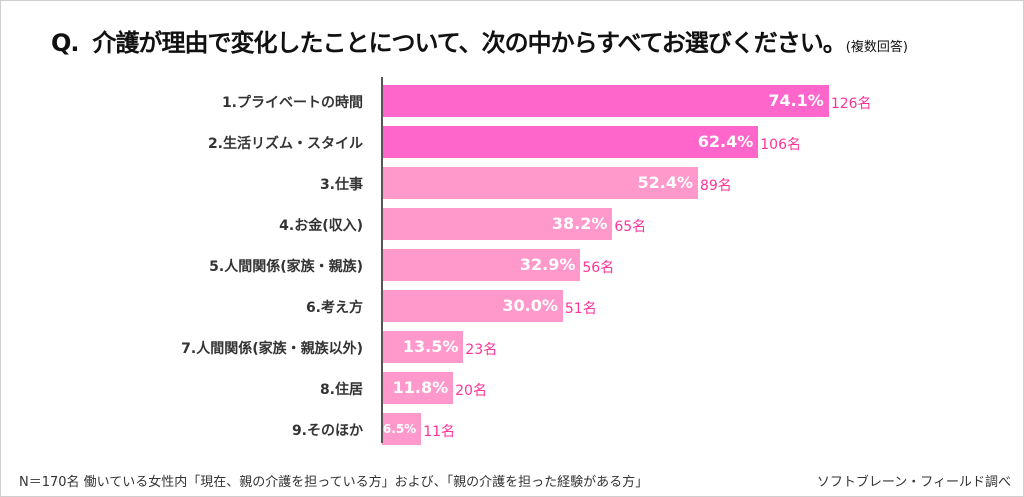  What do you see at coordinates (547, 264) in the screenshot?
I see `value-label: 32.9%` at bounding box center [547, 264].